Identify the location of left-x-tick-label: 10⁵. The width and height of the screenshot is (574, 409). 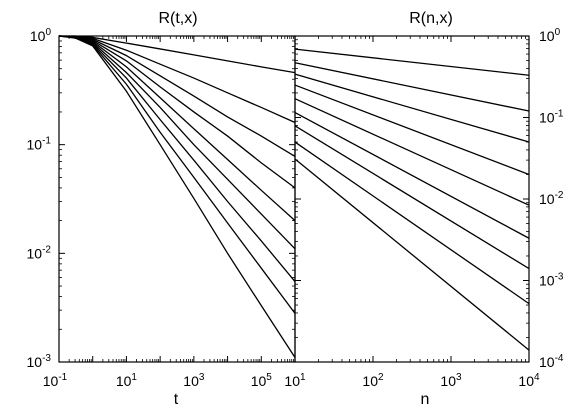
(262, 380).